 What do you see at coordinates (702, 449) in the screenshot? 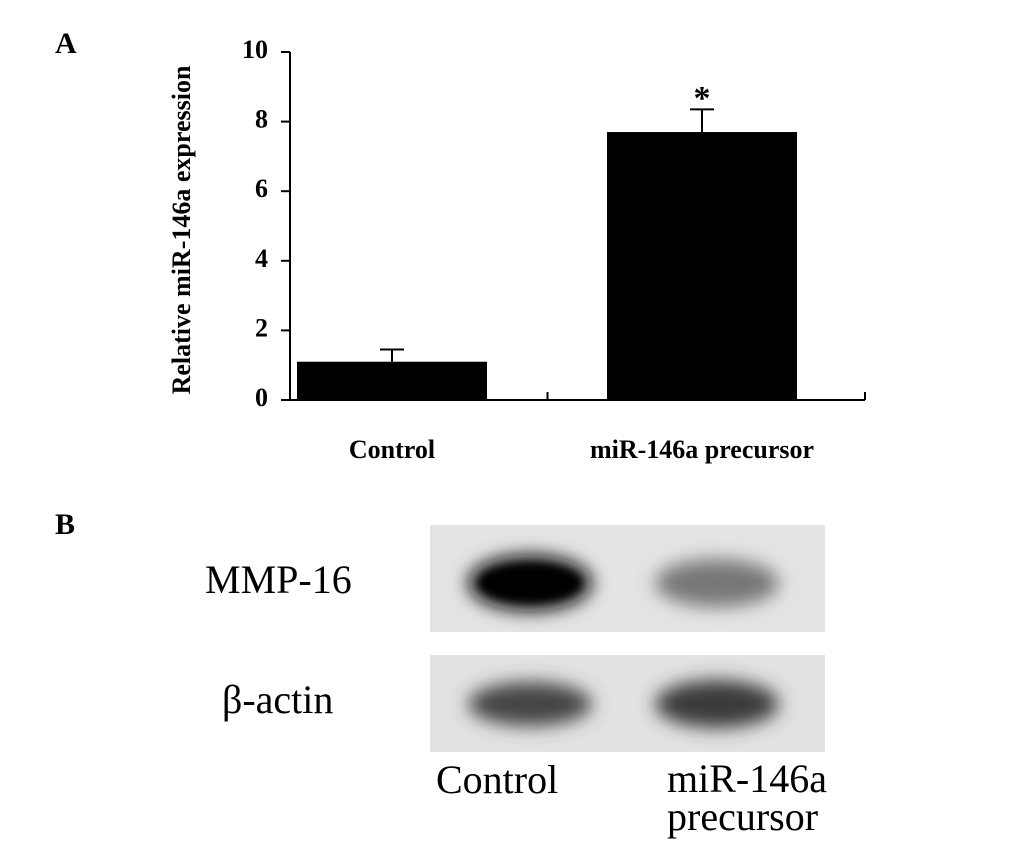
I see `x-tick-label: miR-146a precursor` at bounding box center [702, 449].